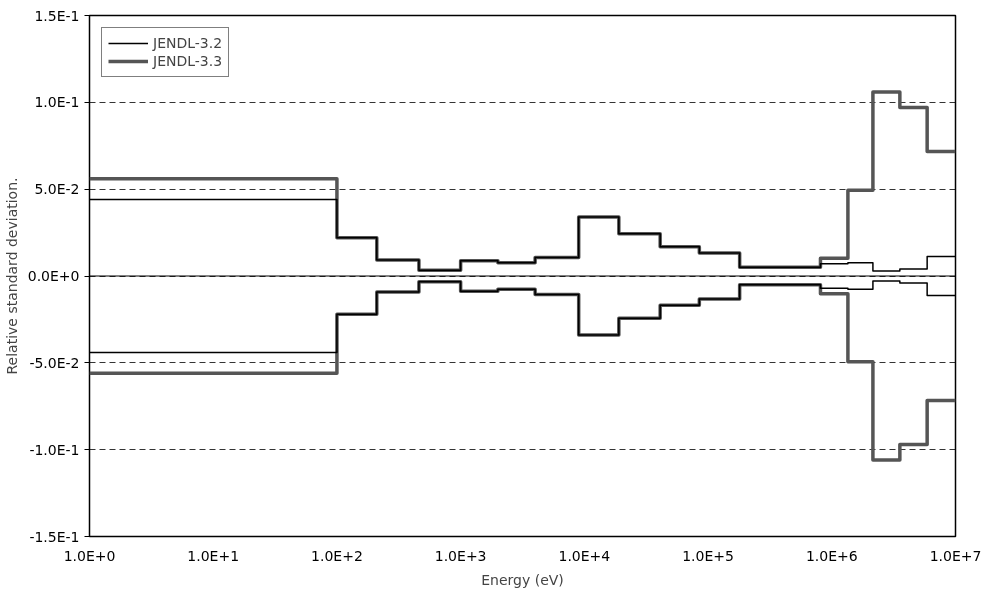  What do you see at coordinates (831, 555) in the screenshot?
I see `x-tick-label: 1.0E+6` at bounding box center [831, 555].